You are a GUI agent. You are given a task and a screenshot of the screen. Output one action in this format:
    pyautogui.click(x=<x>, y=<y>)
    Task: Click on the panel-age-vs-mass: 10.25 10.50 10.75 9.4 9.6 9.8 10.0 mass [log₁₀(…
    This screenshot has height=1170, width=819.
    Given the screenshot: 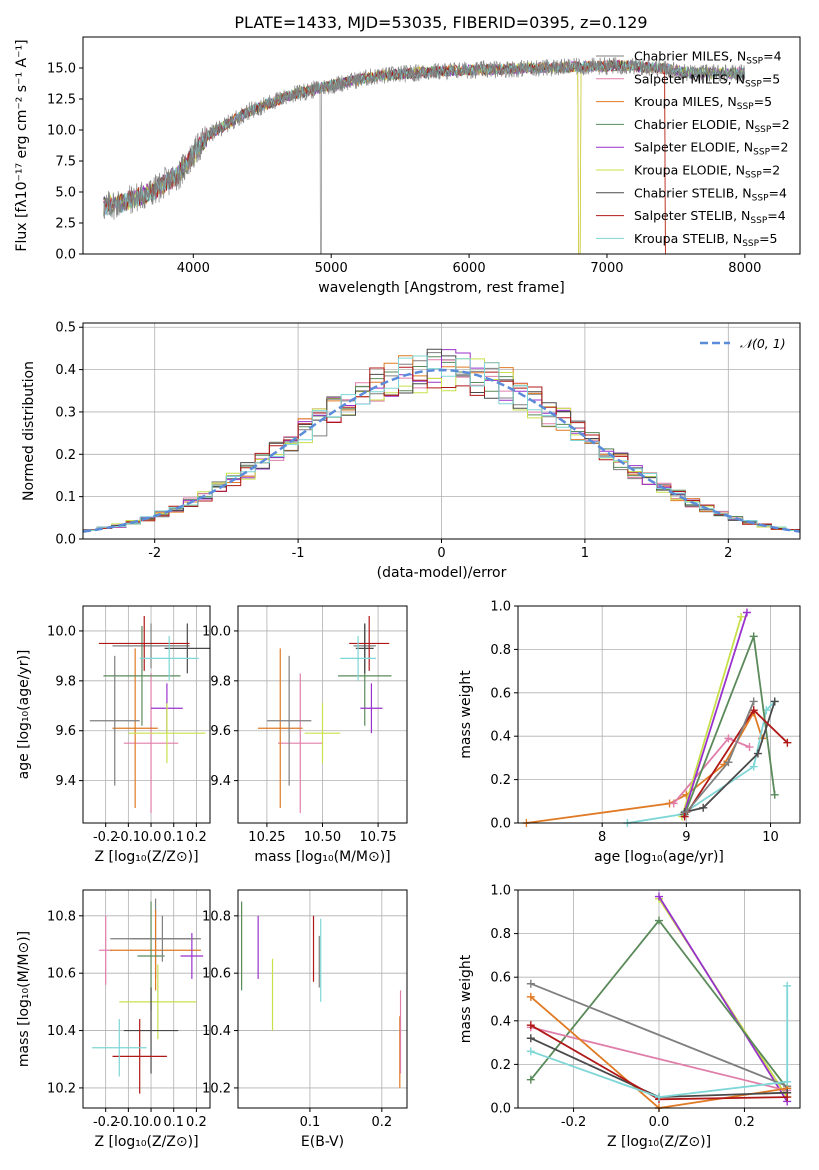 What is the action you would take?
    pyautogui.click(x=305, y=735)
    